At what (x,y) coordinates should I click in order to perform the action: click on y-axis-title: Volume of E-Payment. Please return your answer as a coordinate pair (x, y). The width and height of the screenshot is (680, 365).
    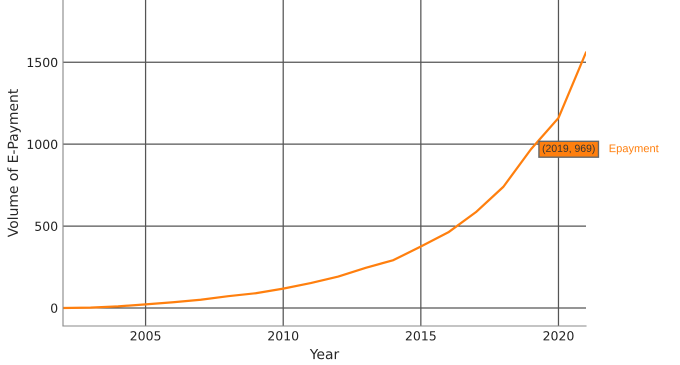
    Looking at the image, I should click on (14, 163).